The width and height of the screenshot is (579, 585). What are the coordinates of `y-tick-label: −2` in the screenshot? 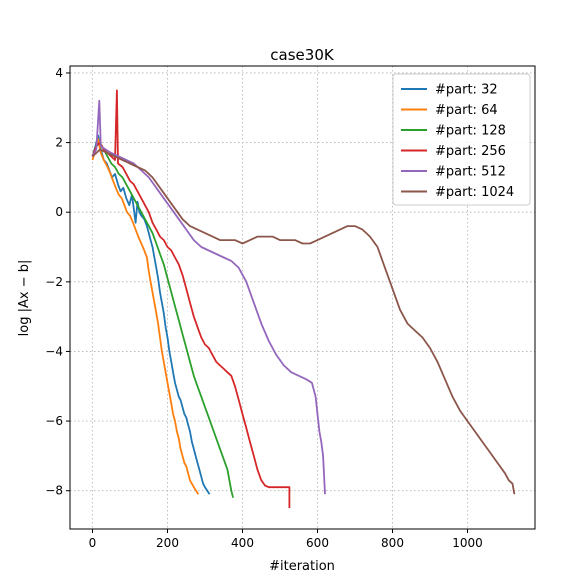 It's located at (54, 282).